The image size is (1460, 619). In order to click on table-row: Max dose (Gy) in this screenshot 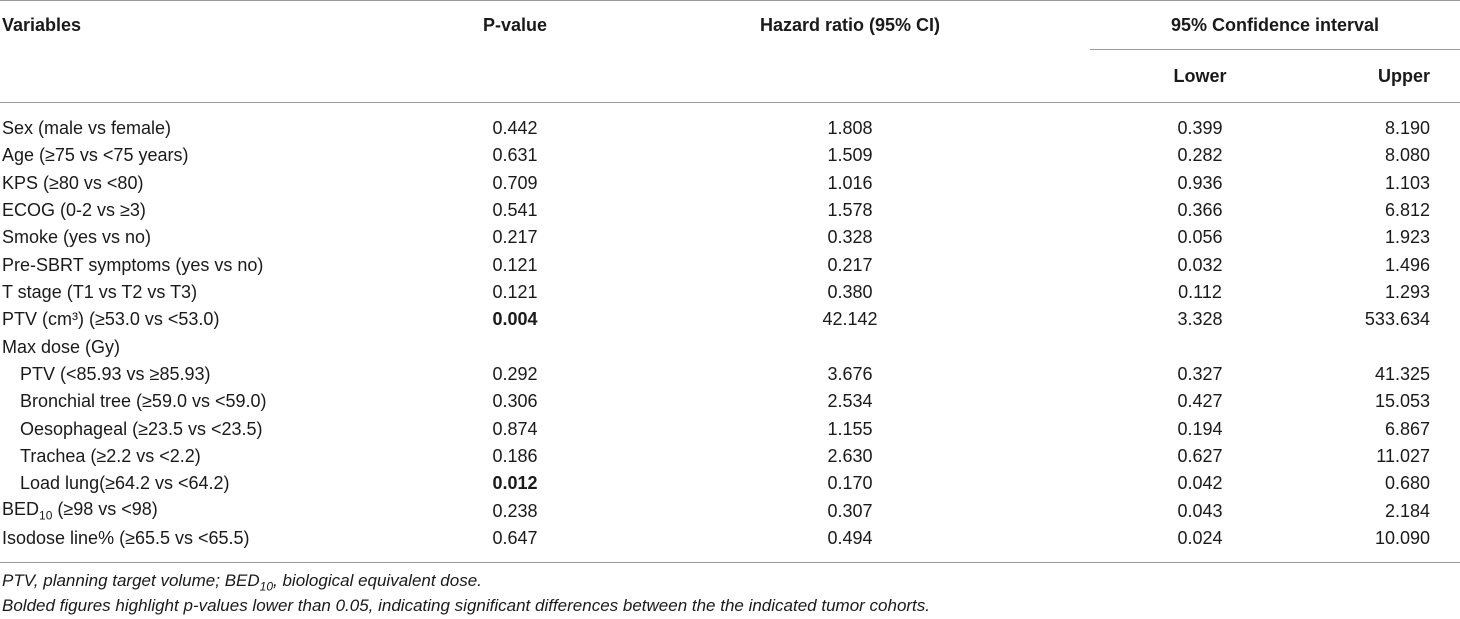, I will do `click(730, 347)`.